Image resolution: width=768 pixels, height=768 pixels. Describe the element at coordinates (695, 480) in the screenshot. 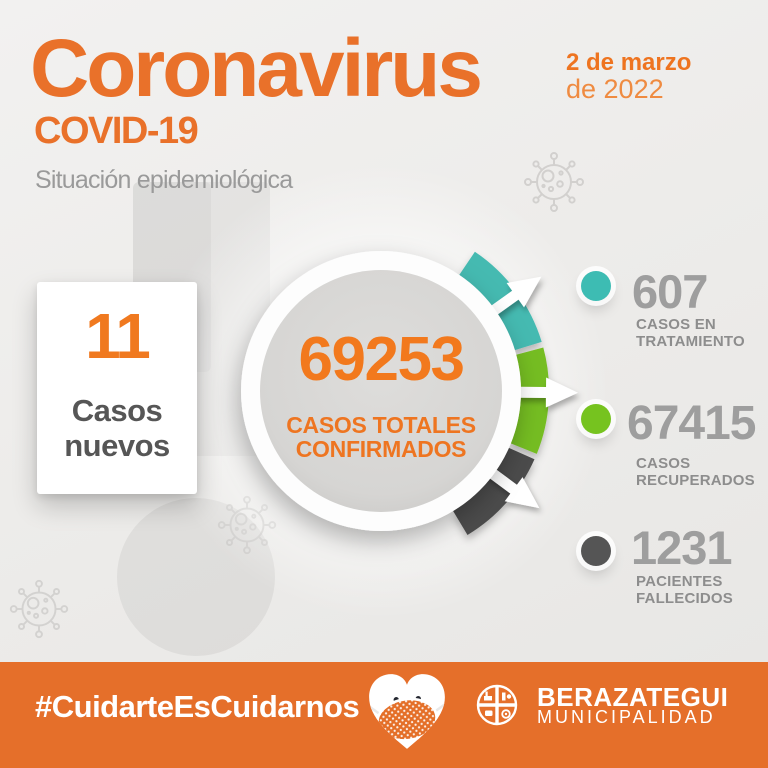

I see `stat-label-line: RECUPERADOS` at that location.